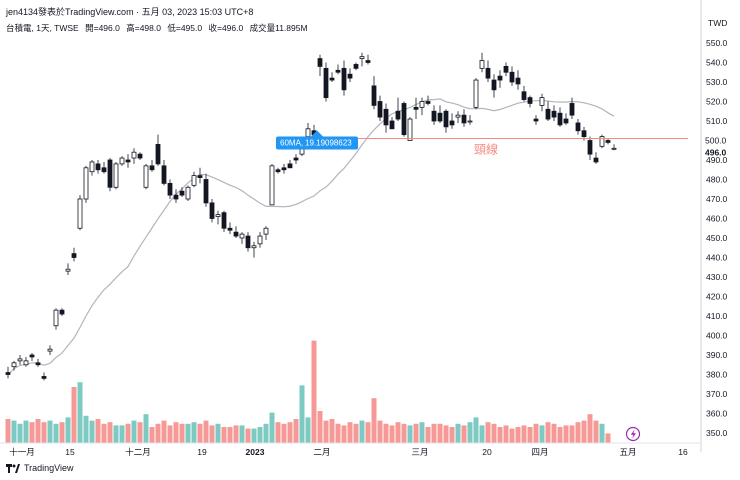 The width and height of the screenshot is (740, 480). What do you see at coordinates (138, 452) in the screenshot?
I see `time-tick-label: 十二月` at bounding box center [138, 452].